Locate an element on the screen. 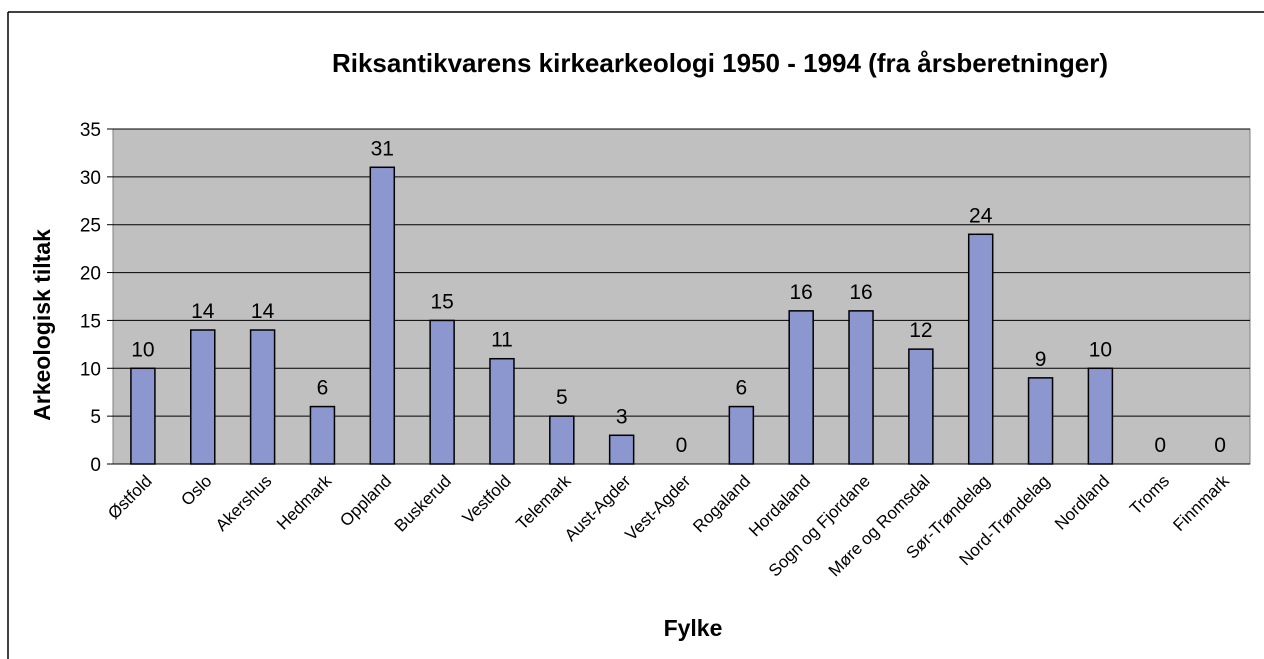 This screenshot has height=659, width=1264. y-tick-label: 0 is located at coordinates (95, 465).